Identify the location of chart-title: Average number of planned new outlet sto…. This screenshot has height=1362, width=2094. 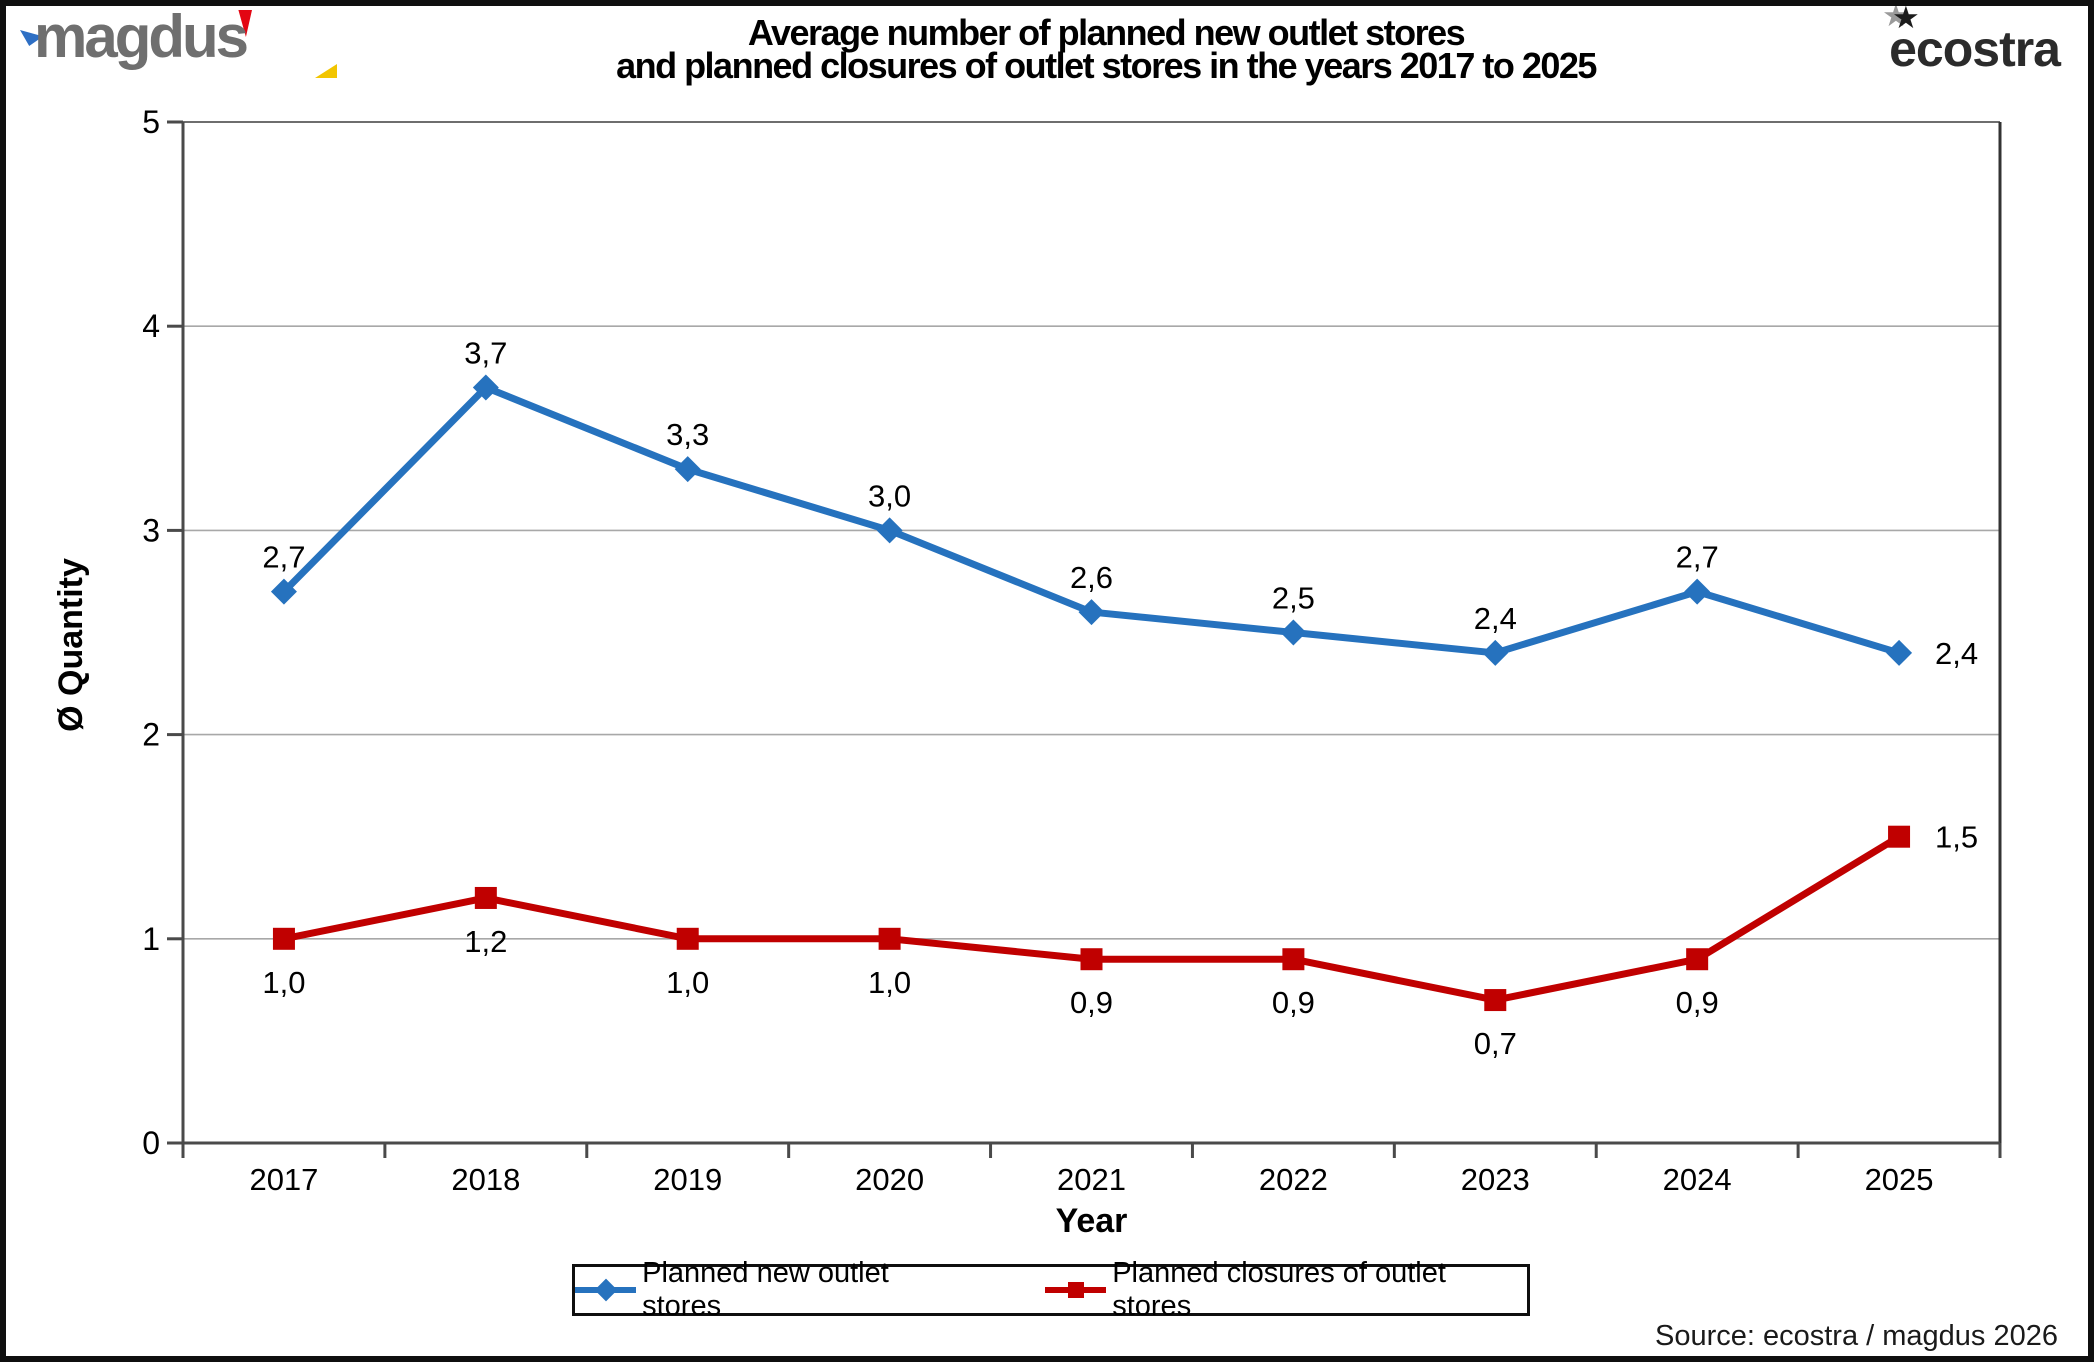
(1106, 49).